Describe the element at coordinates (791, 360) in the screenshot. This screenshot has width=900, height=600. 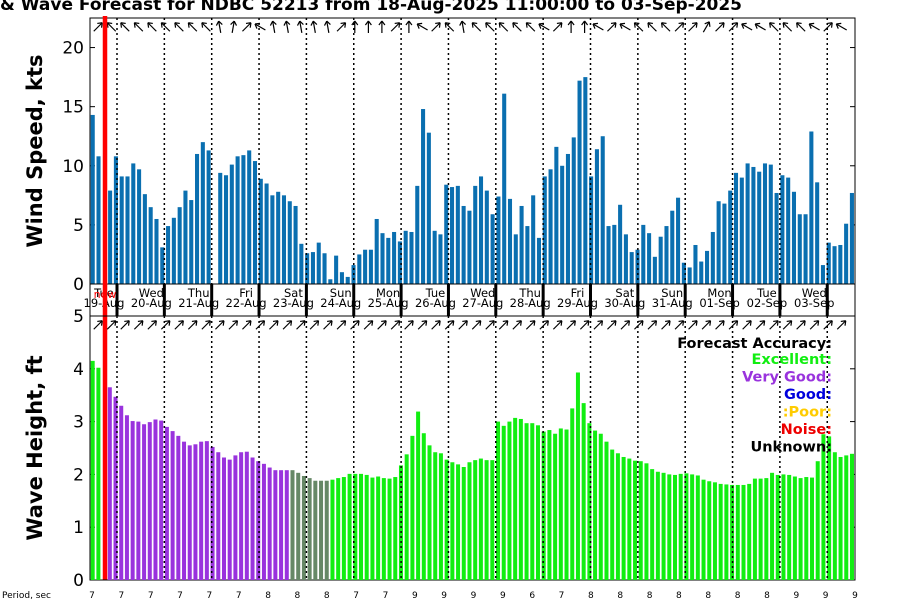
I see `legend-entry: Excellent:` at that location.